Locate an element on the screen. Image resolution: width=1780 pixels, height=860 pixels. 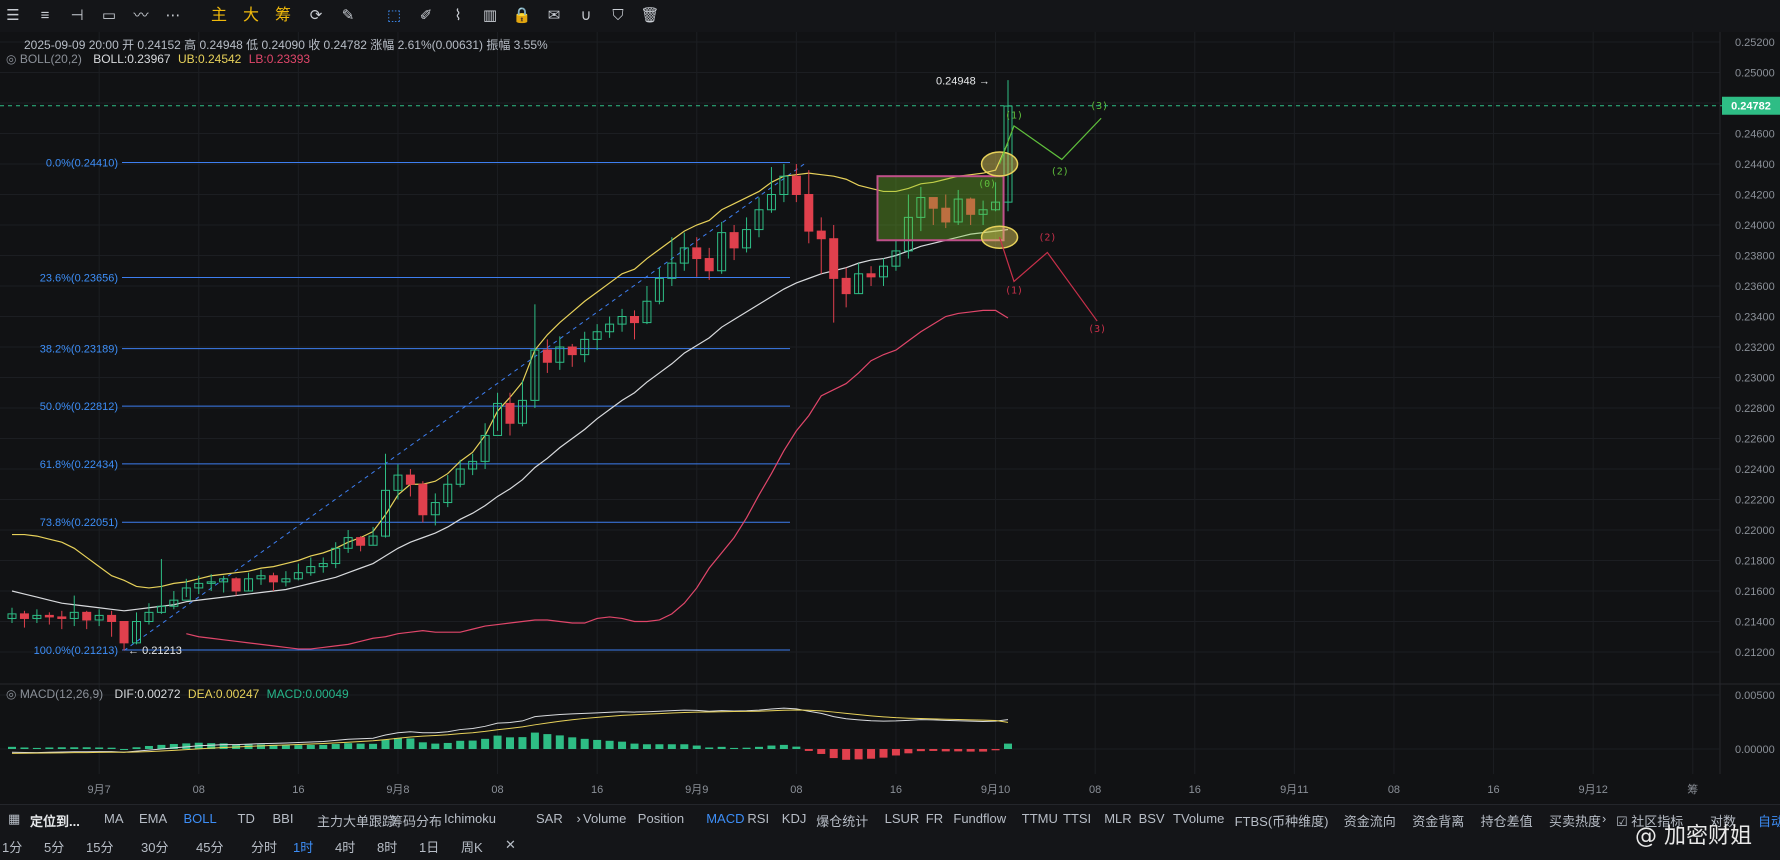
pencil-icon: ✐ is located at coordinates (426, 15).